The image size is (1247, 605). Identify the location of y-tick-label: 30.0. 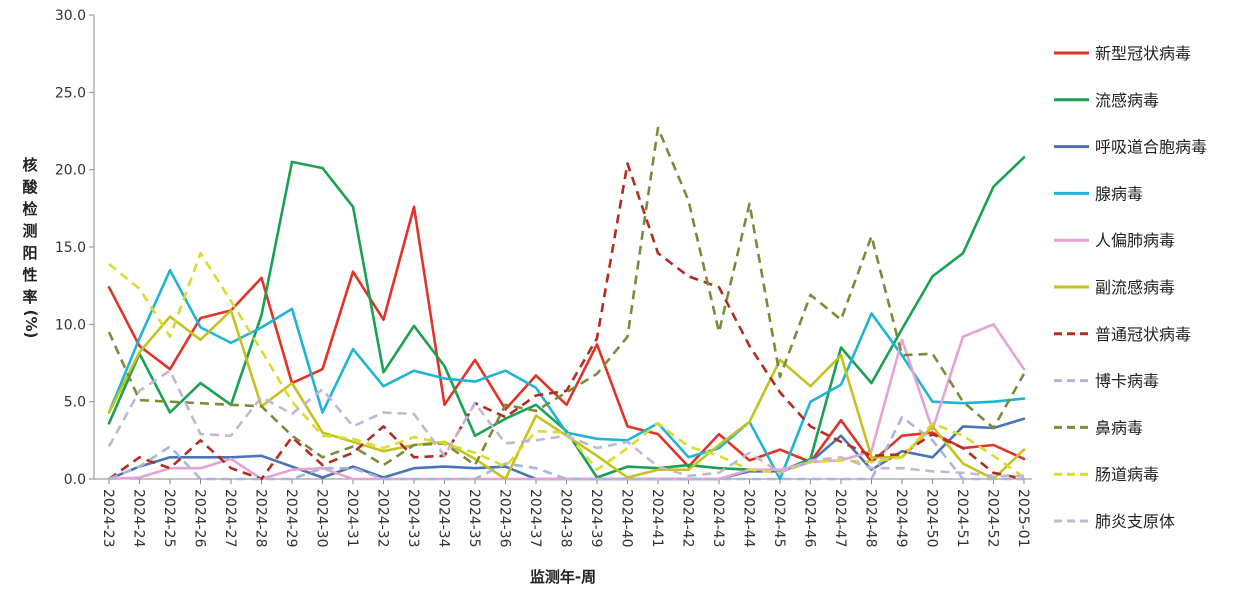
(70, 16).